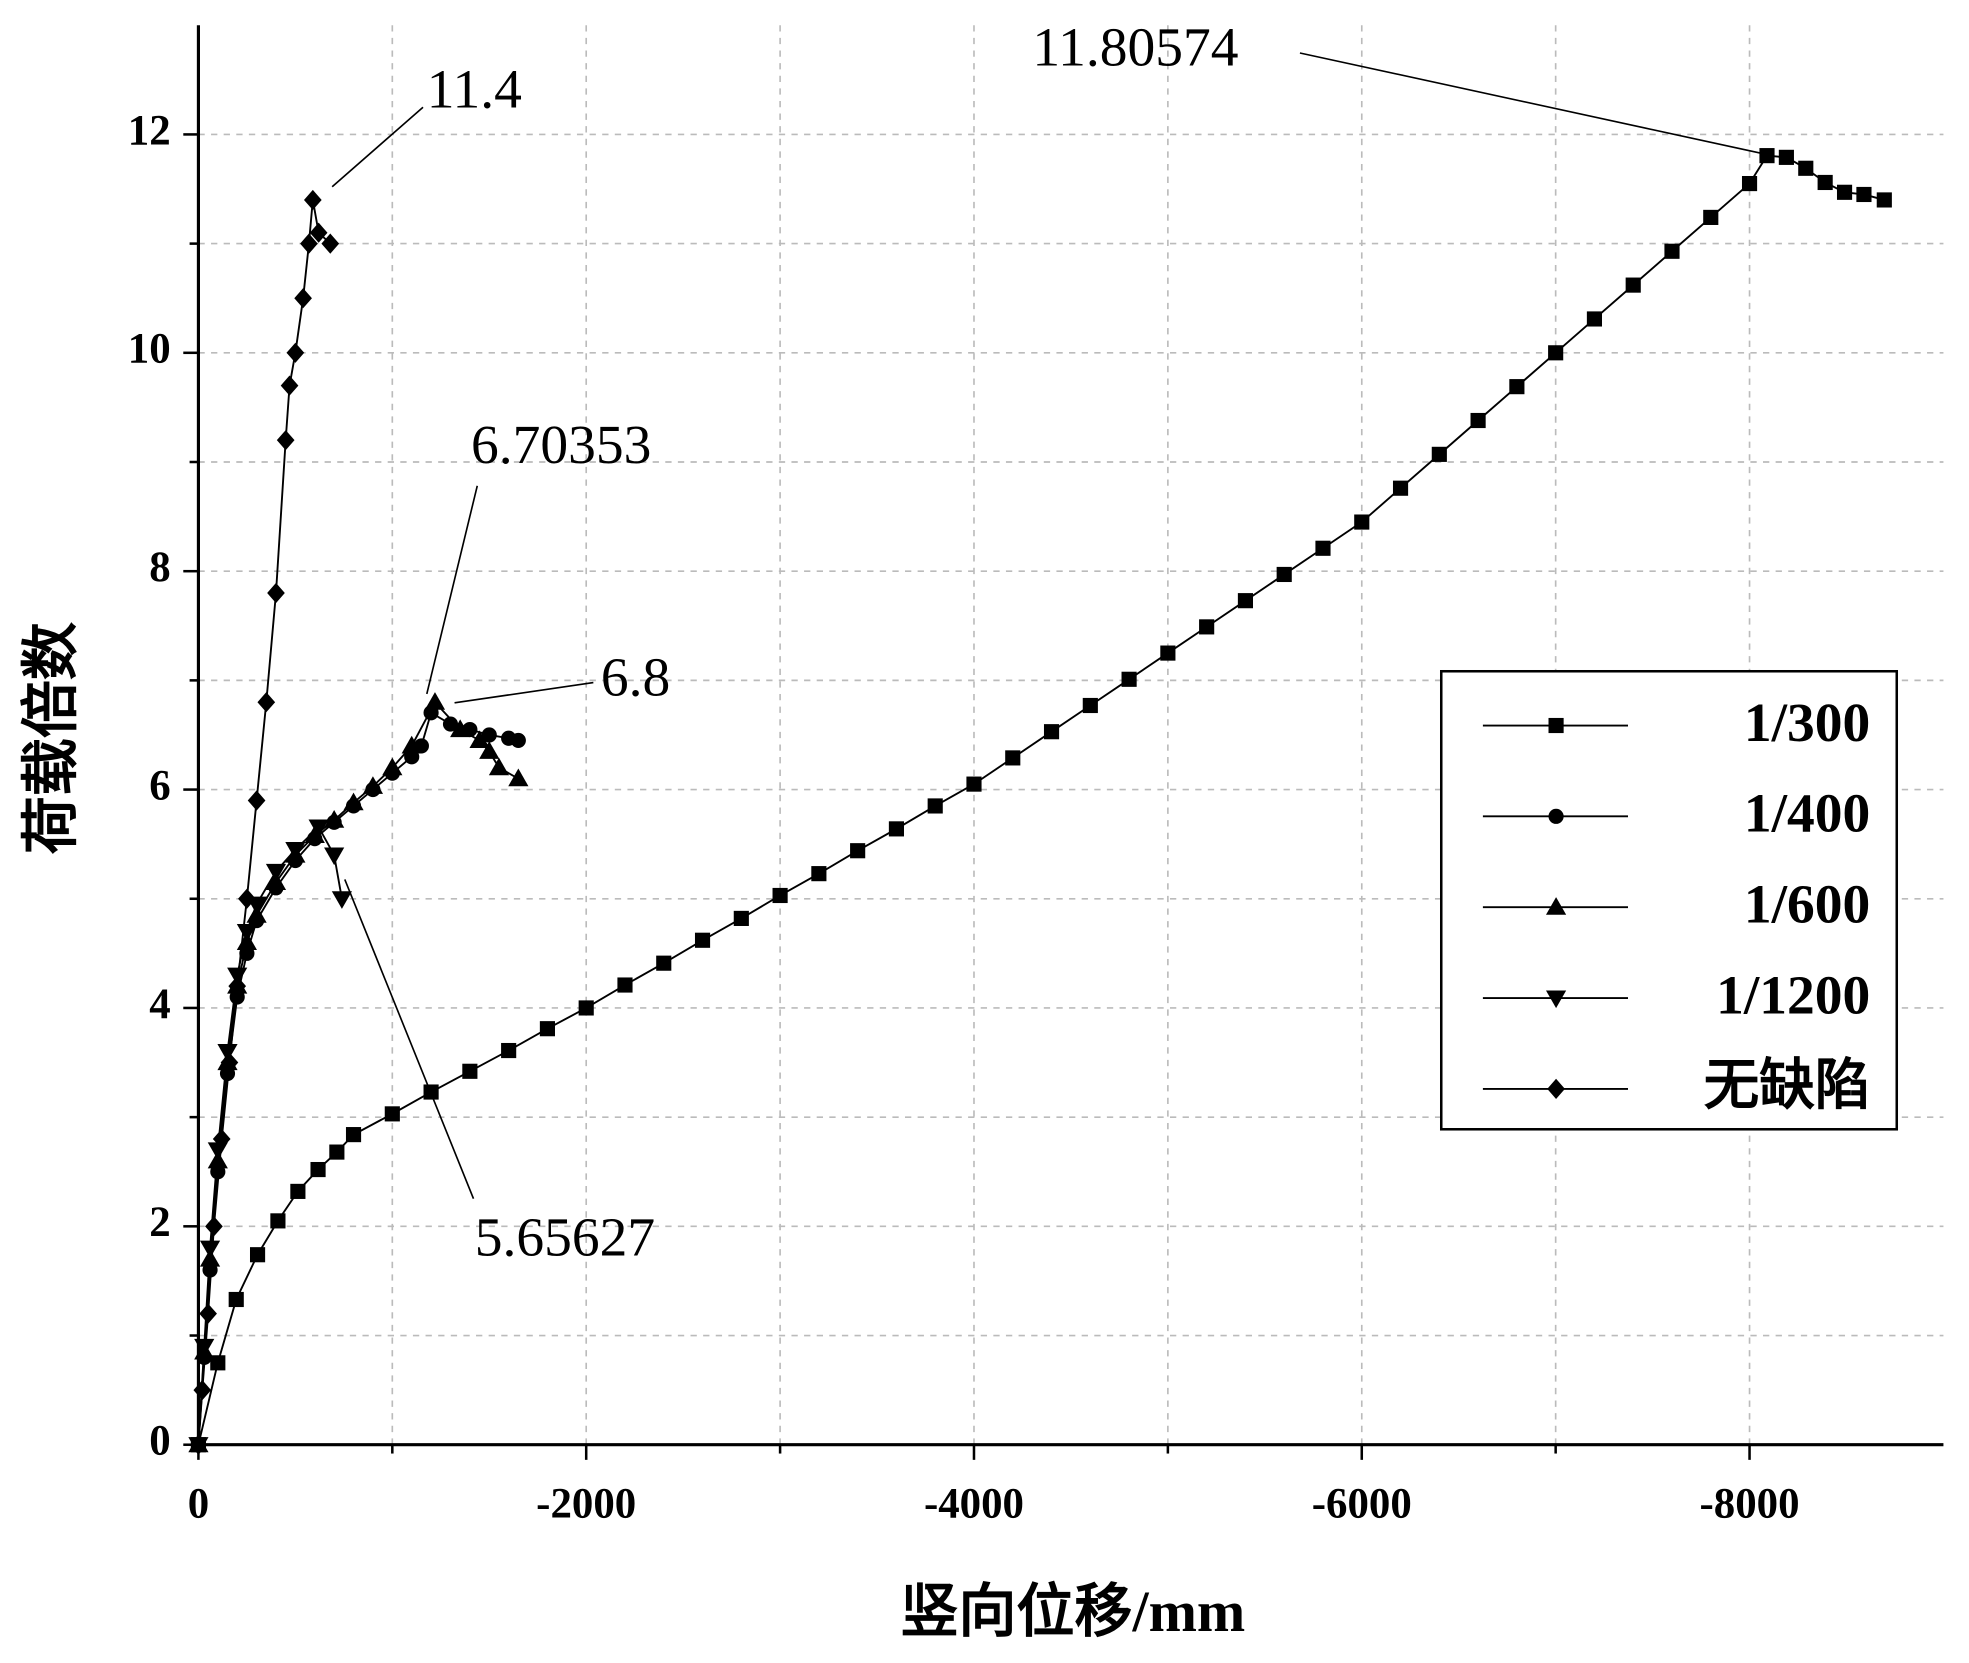 The image size is (1969, 1663). Describe the element at coordinates (1362, 1504) in the screenshot. I see `x-tick-label: -6000` at that location.